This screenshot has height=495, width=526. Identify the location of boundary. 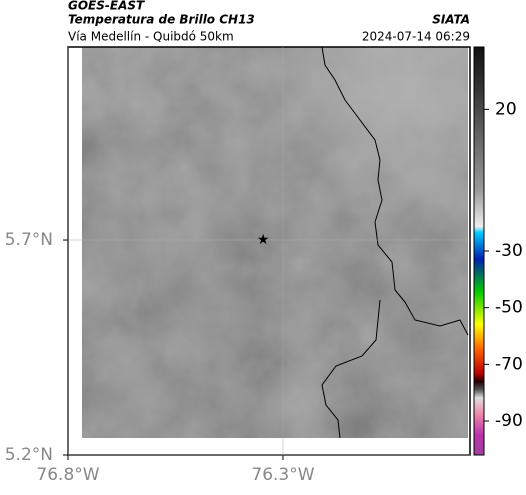
(351, 369).